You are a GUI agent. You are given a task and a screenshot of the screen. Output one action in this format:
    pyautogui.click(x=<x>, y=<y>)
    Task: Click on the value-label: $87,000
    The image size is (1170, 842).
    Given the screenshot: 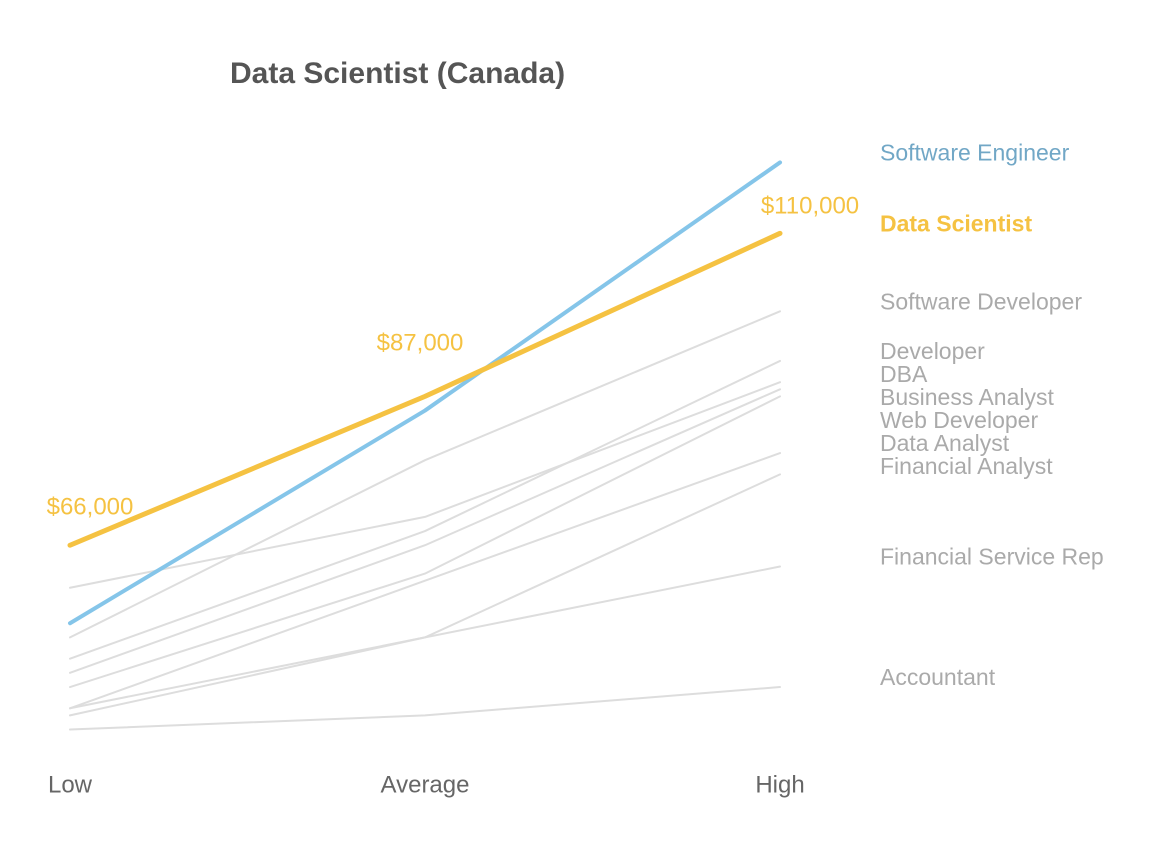 What is the action you would take?
    pyautogui.click(x=420, y=343)
    